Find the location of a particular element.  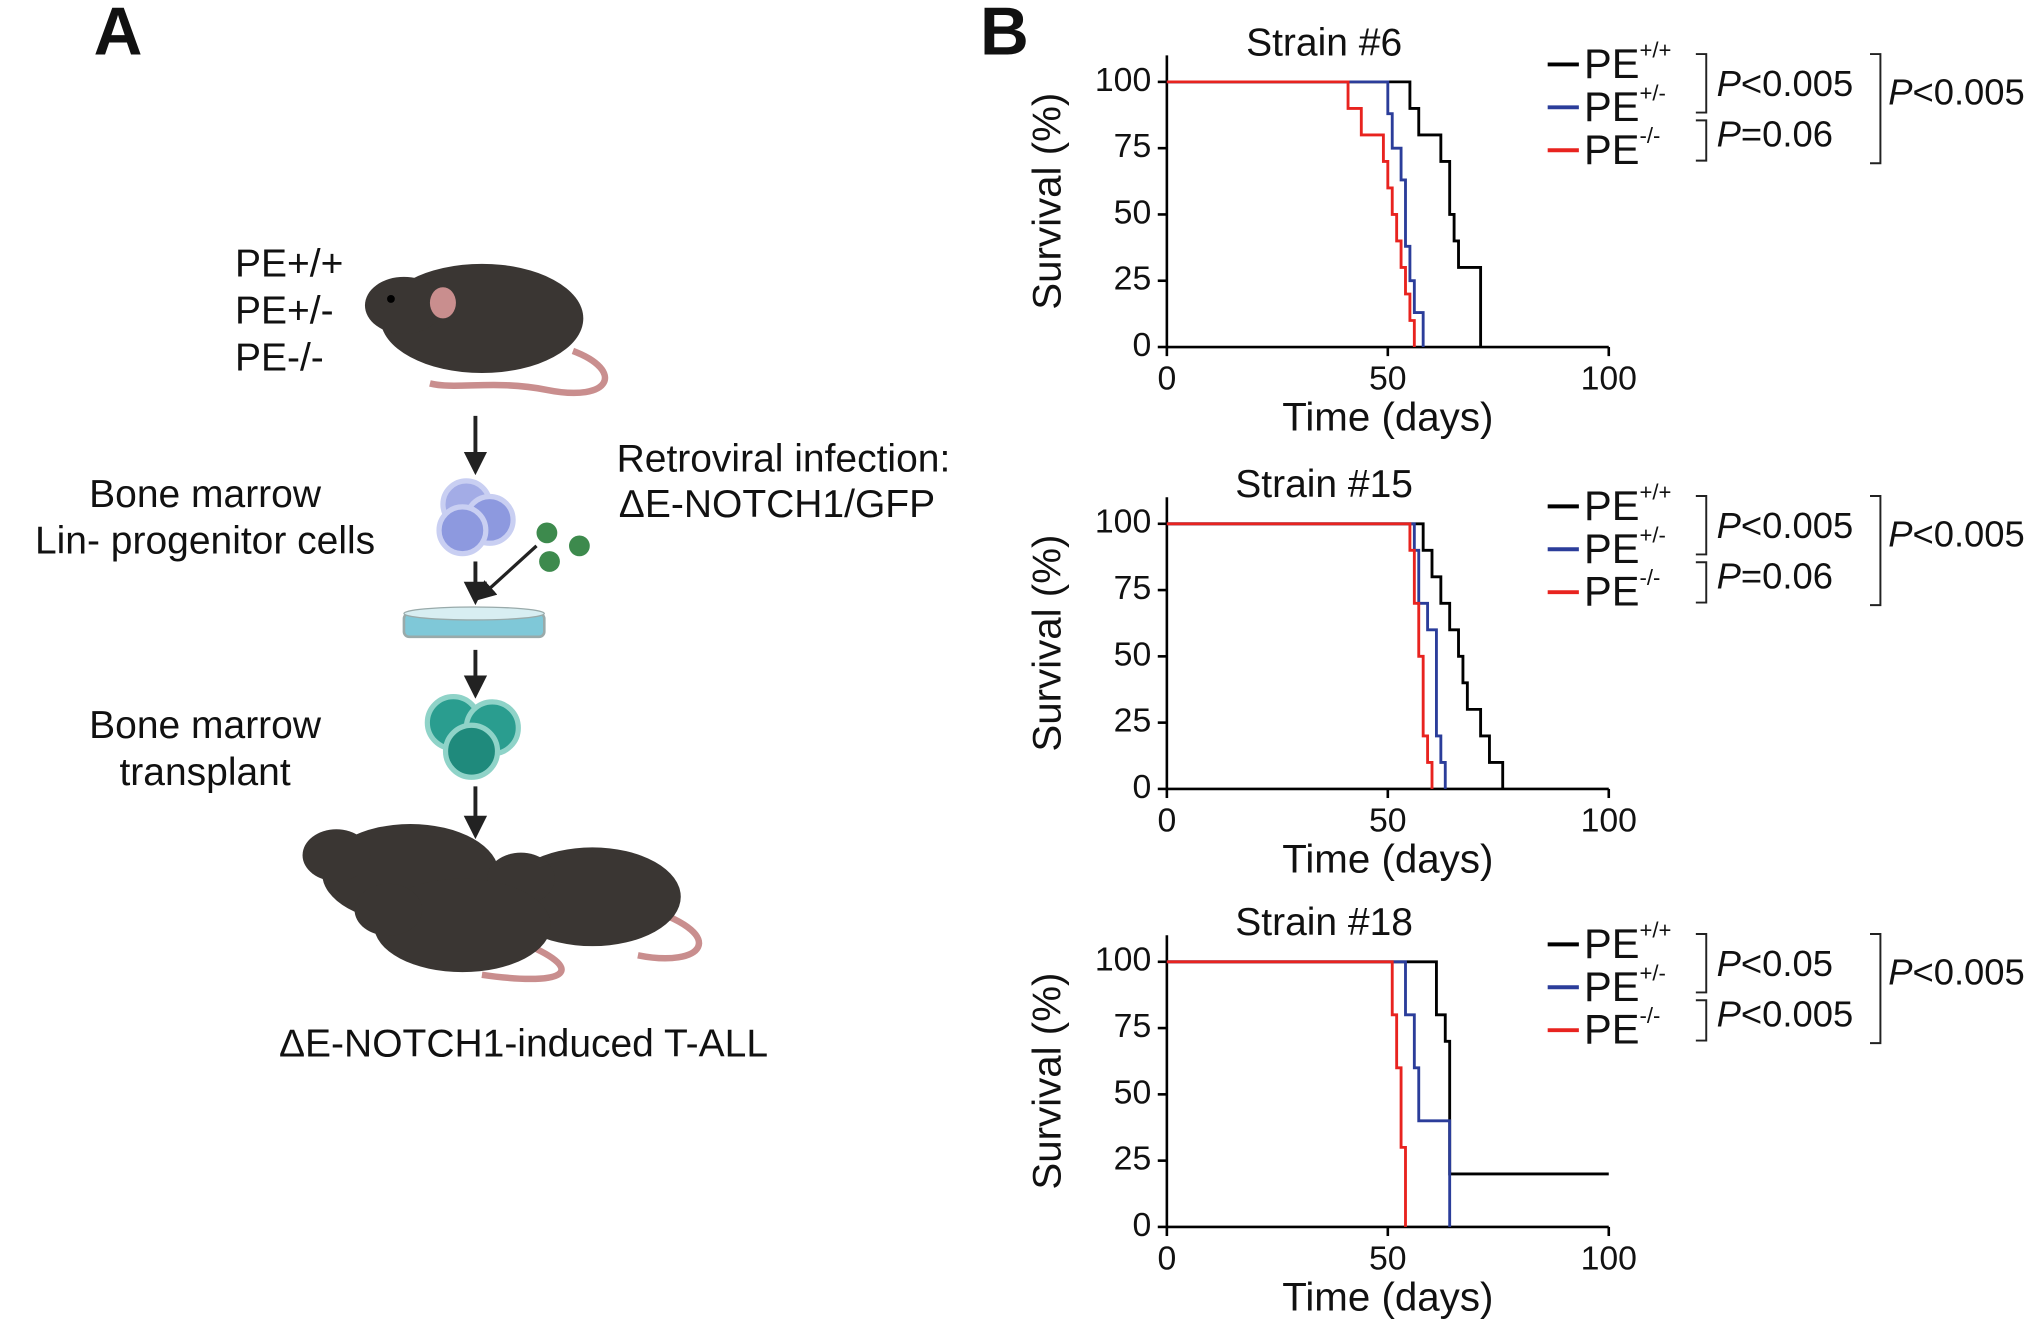

arrow is located at coordinates (507, 572).